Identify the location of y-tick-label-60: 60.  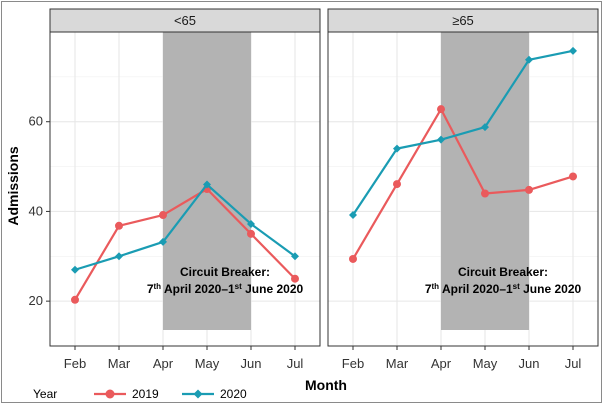
(36, 121).